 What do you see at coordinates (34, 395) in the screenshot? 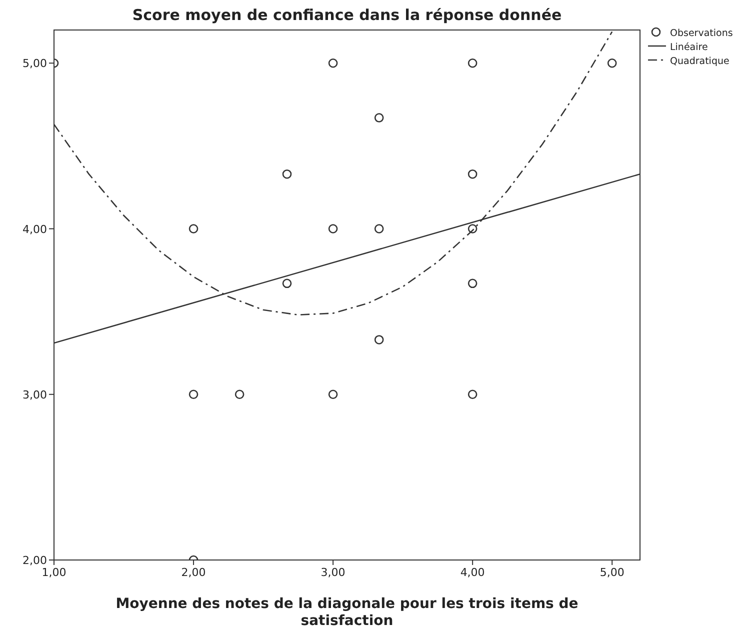
I see `y-tick-label: 3,00` at bounding box center [34, 395].